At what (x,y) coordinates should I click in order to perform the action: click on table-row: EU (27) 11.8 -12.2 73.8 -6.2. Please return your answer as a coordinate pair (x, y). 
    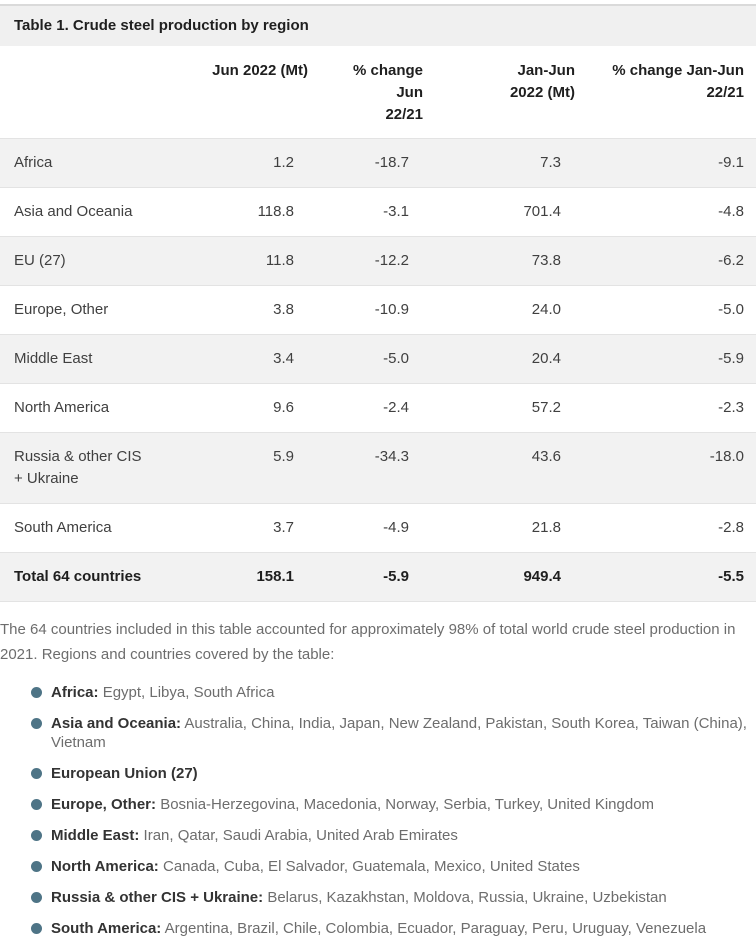
    Looking at the image, I should click on (378, 261).